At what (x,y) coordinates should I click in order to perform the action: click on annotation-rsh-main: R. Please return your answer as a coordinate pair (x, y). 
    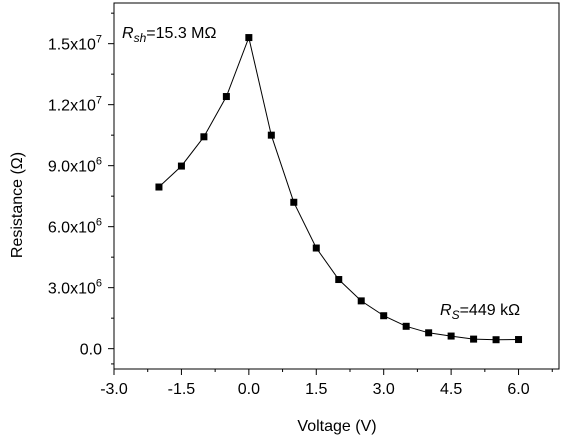
    Looking at the image, I should click on (128, 33).